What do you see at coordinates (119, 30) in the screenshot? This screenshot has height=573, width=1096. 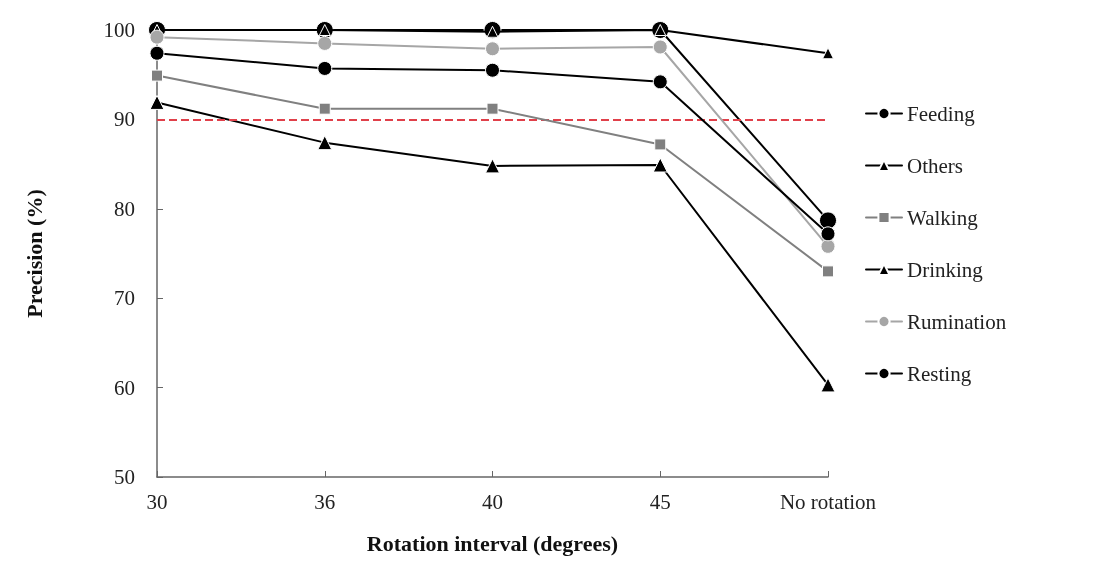 I see `y-tick-label: 100` at bounding box center [119, 30].